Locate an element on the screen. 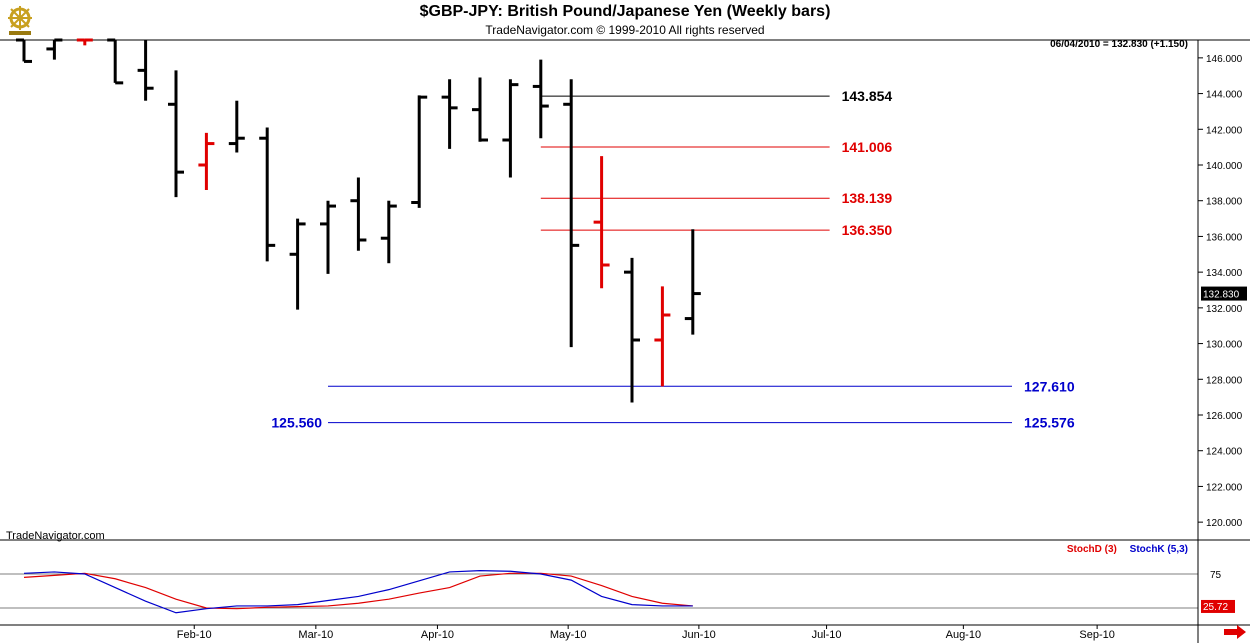 The width and height of the screenshot is (1250, 644). level-label: 125.576 is located at coordinates (1049, 423).